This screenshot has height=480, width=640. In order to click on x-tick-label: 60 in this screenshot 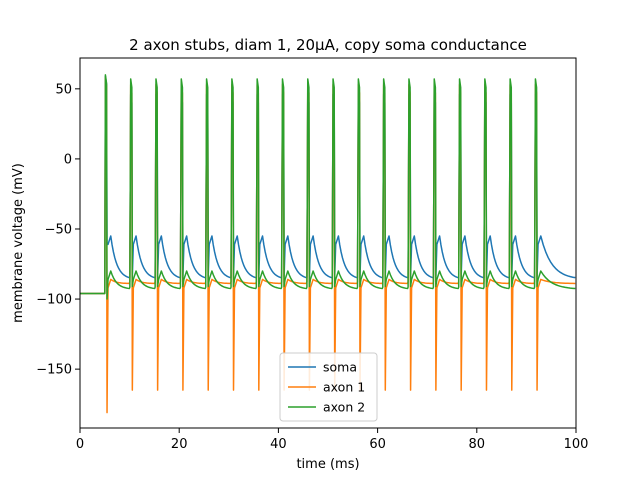, I will do `click(377, 444)`.